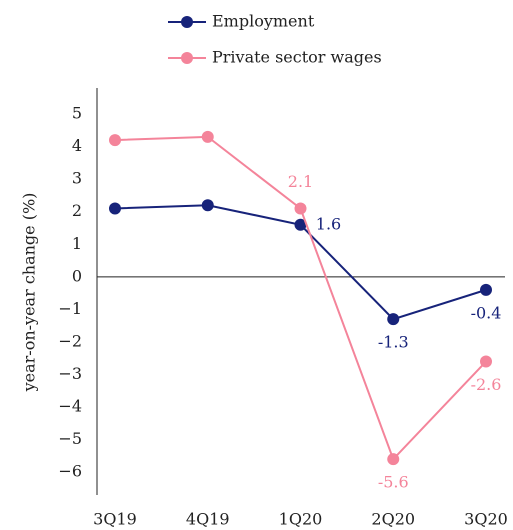 The width and height of the screenshot is (513, 530). What do you see at coordinates (77, 243) in the screenshot?
I see `y-tick-label: 1` at bounding box center [77, 243].